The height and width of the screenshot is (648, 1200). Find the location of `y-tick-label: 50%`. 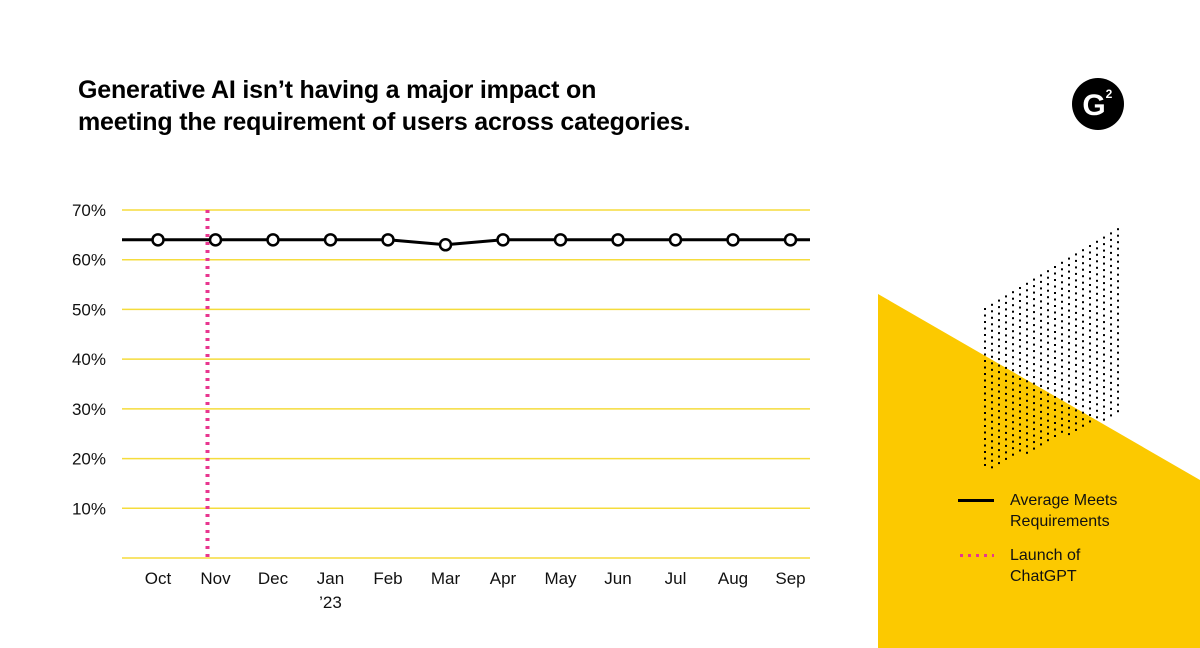

y-tick-label: 50% is located at coordinates (89, 309).